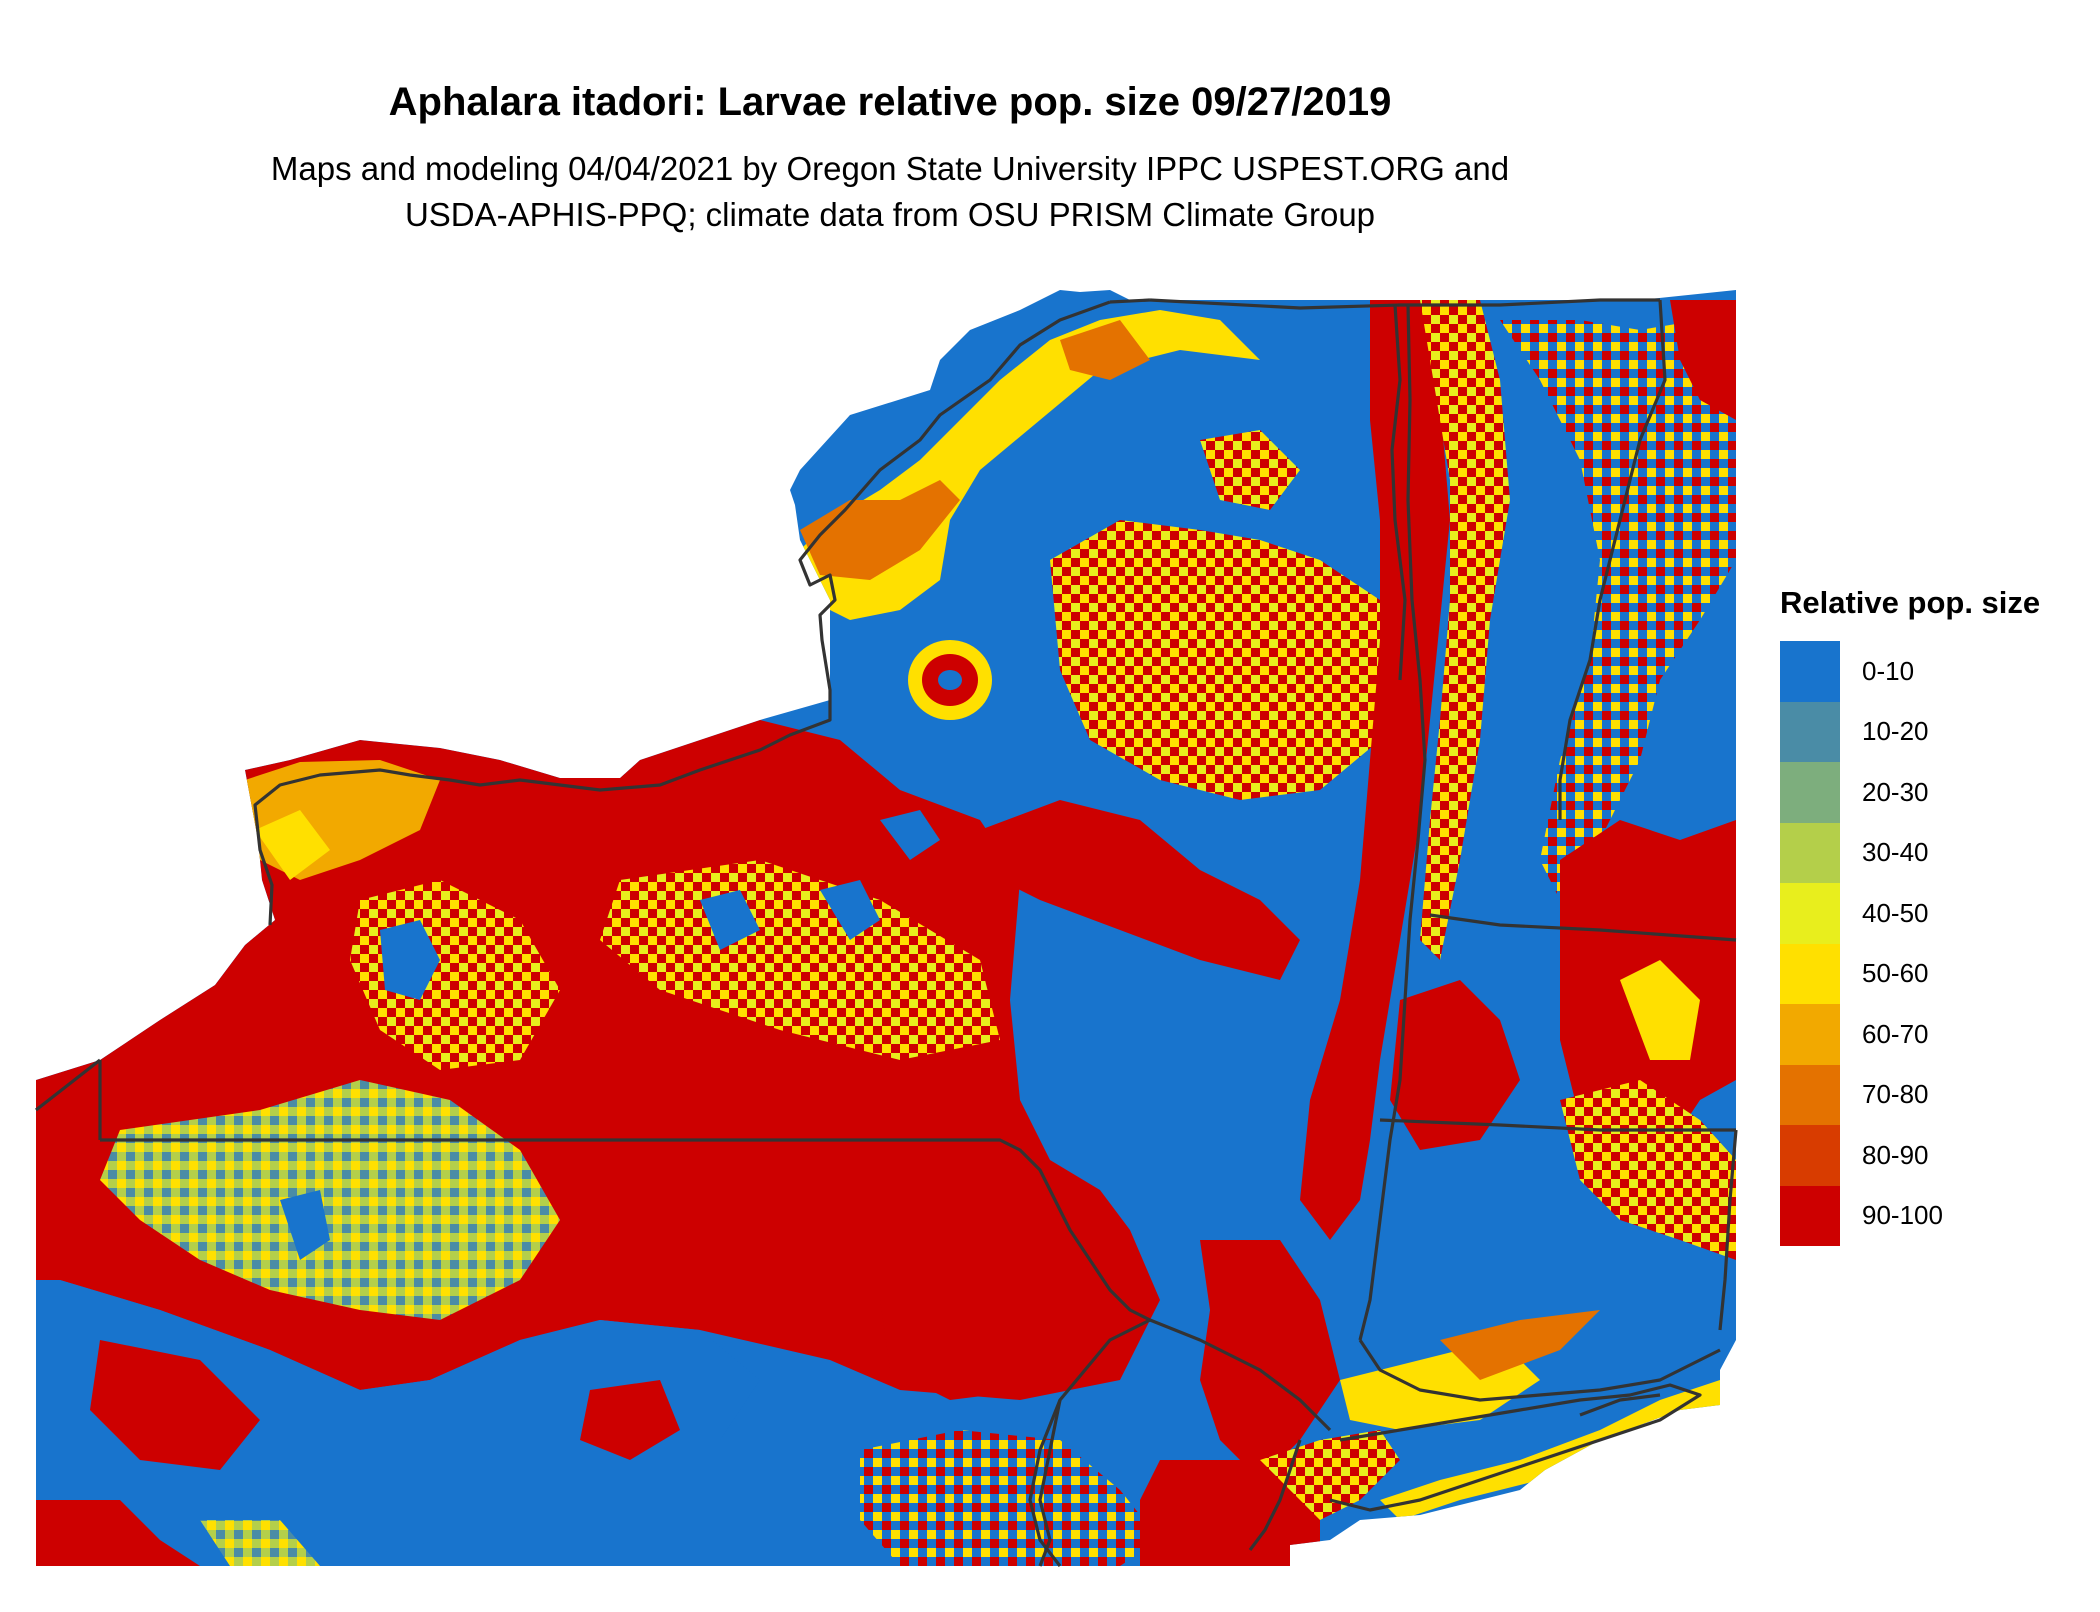  I want to click on region-red-hudson-corridor, so click(1375, 770).